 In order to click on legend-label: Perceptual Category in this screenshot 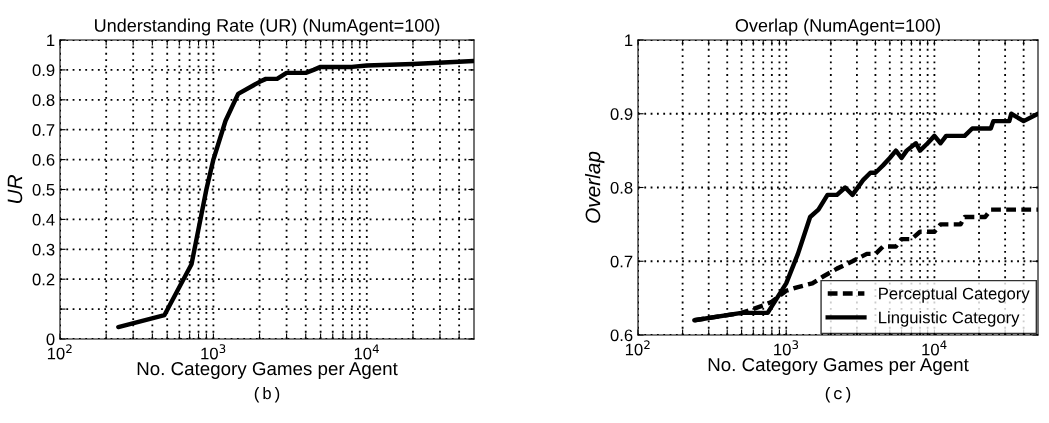, I will do `click(954, 295)`.